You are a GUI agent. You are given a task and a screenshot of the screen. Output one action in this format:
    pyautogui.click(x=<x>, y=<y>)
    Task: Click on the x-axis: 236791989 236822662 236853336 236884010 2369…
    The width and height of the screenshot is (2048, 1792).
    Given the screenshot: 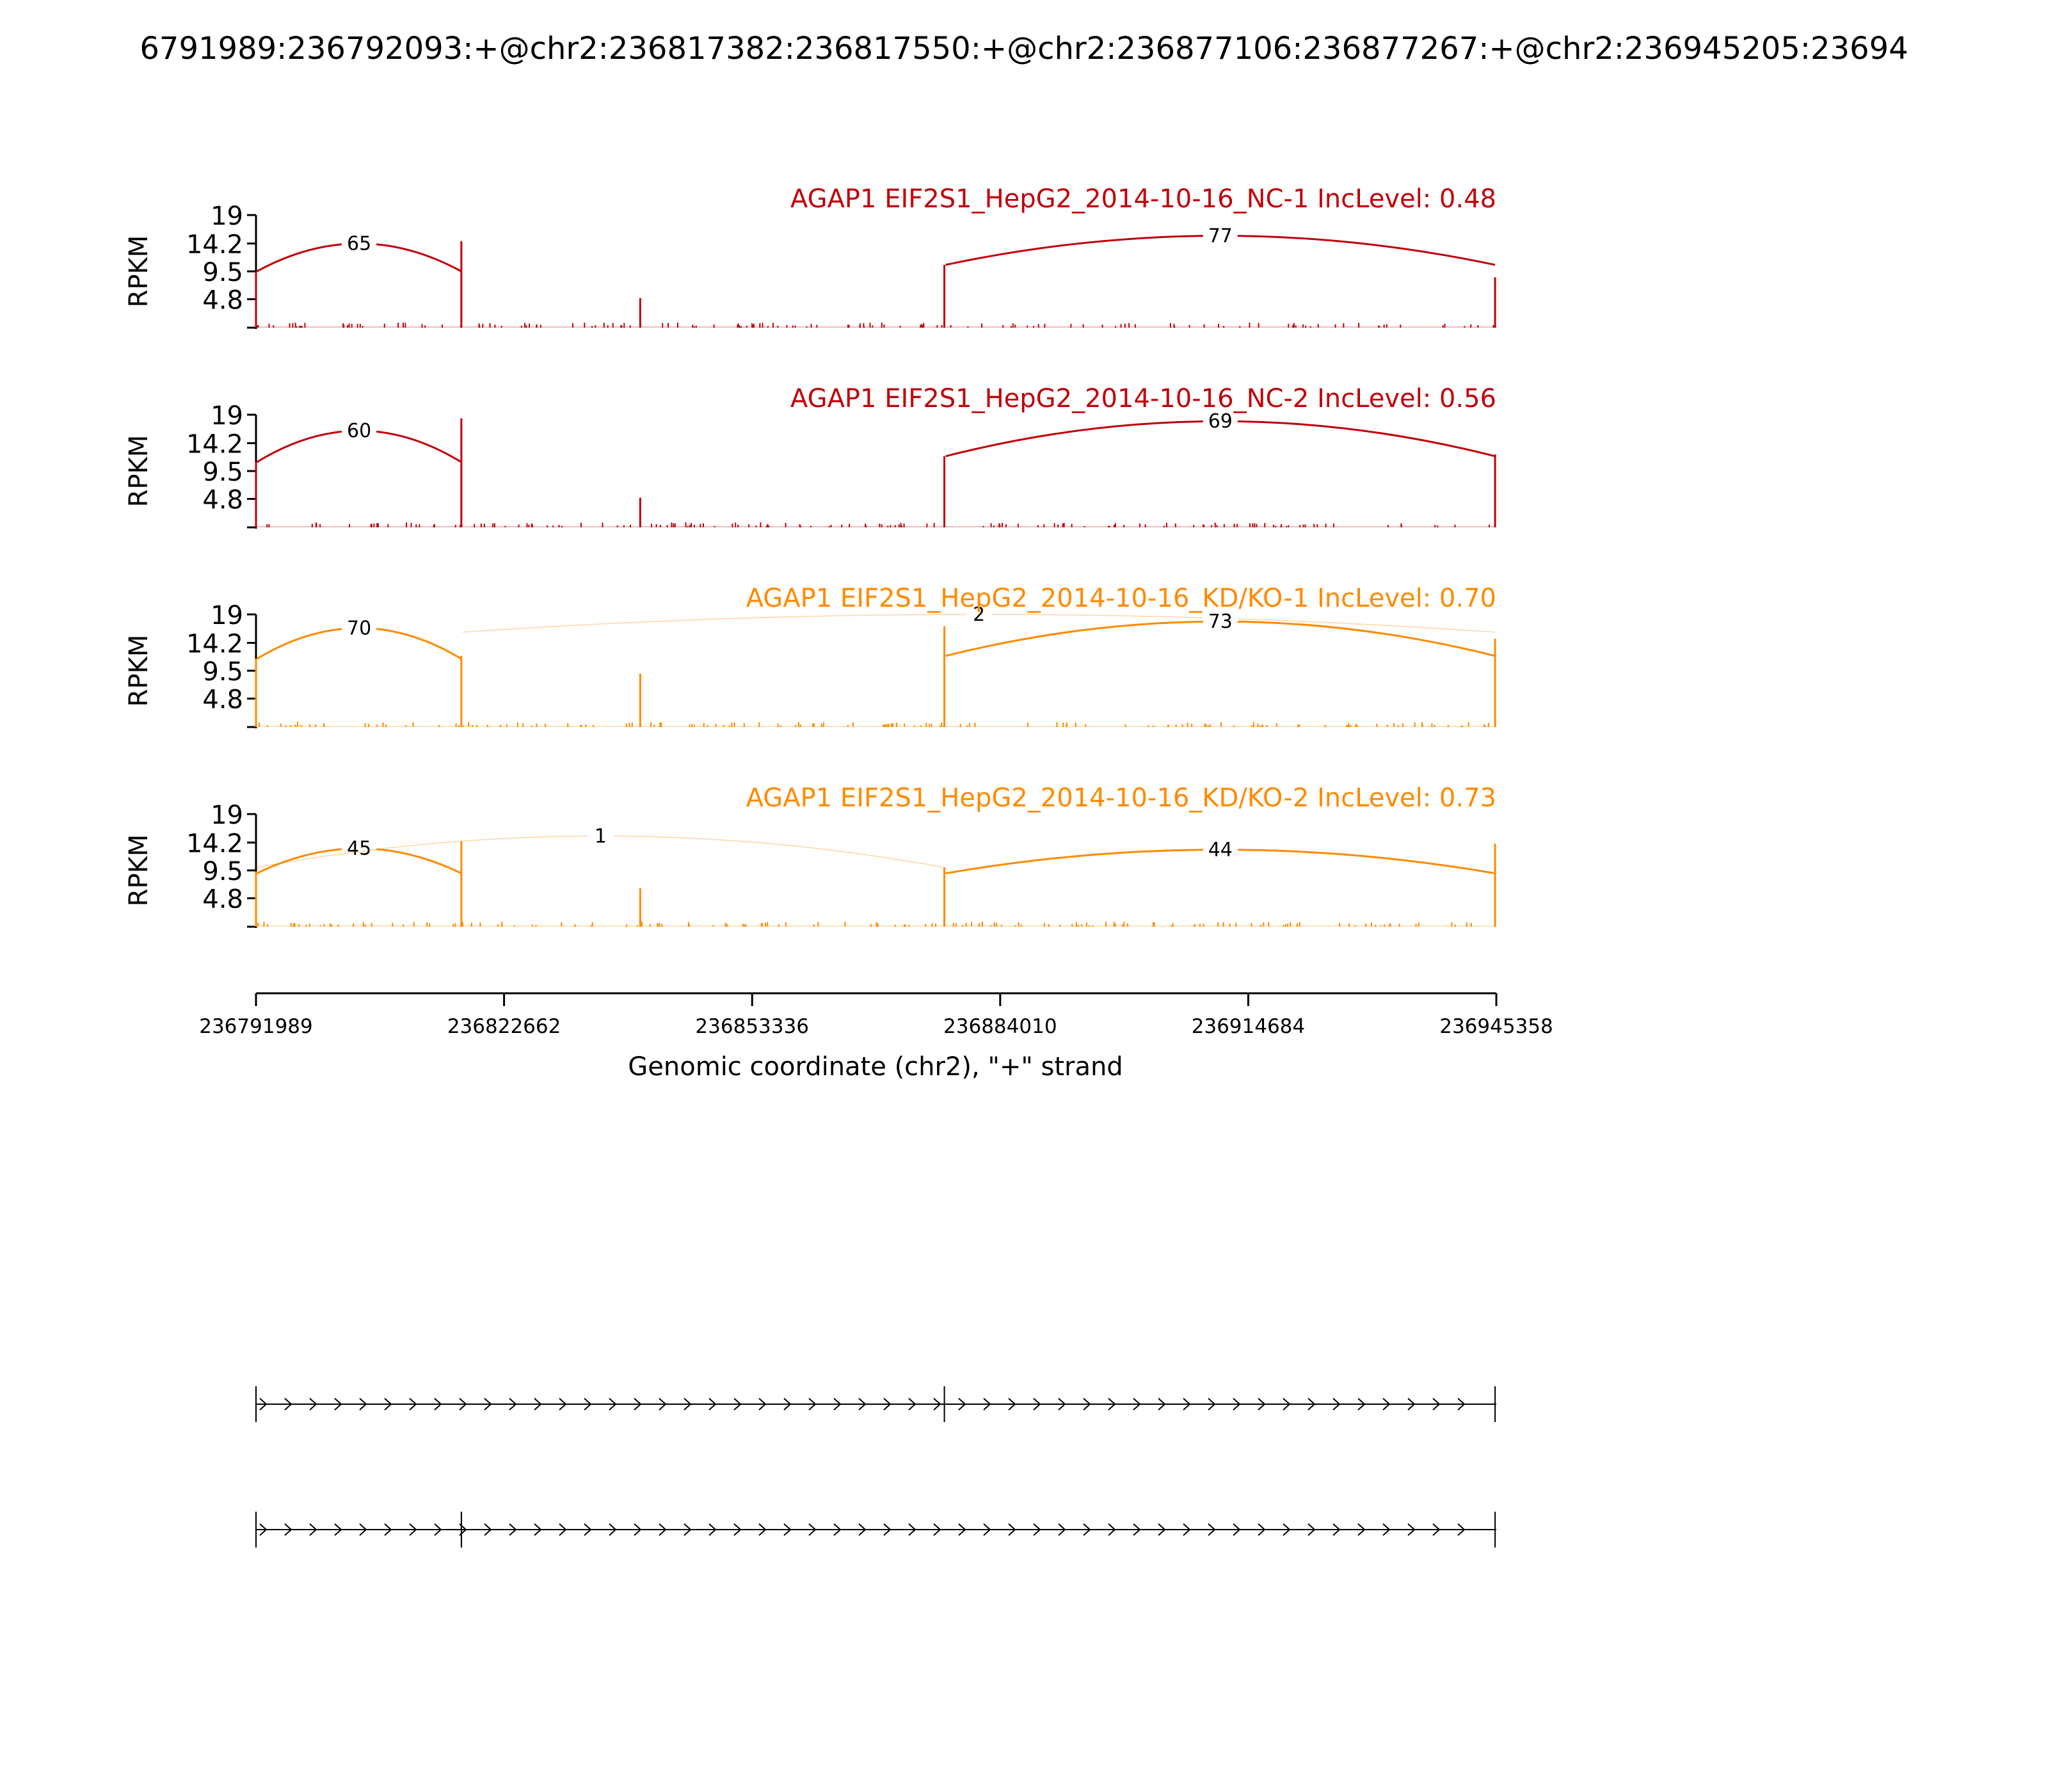 What is the action you would take?
    pyautogui.click(x=876, y=1015)
    